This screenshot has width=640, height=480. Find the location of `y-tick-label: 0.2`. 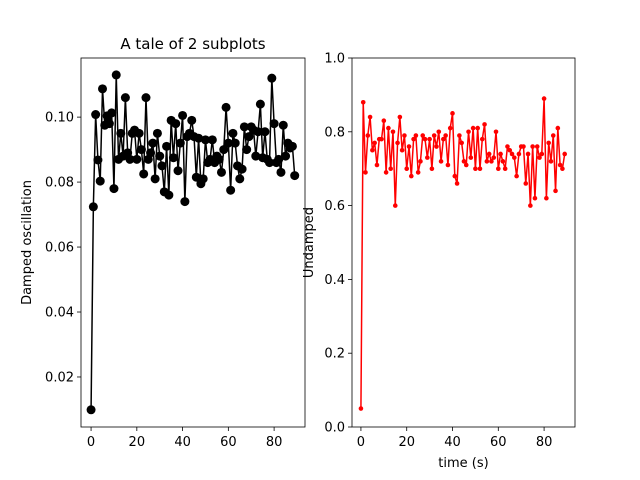

y-tick-label: 0.2 is located at coordinates (334, 354).